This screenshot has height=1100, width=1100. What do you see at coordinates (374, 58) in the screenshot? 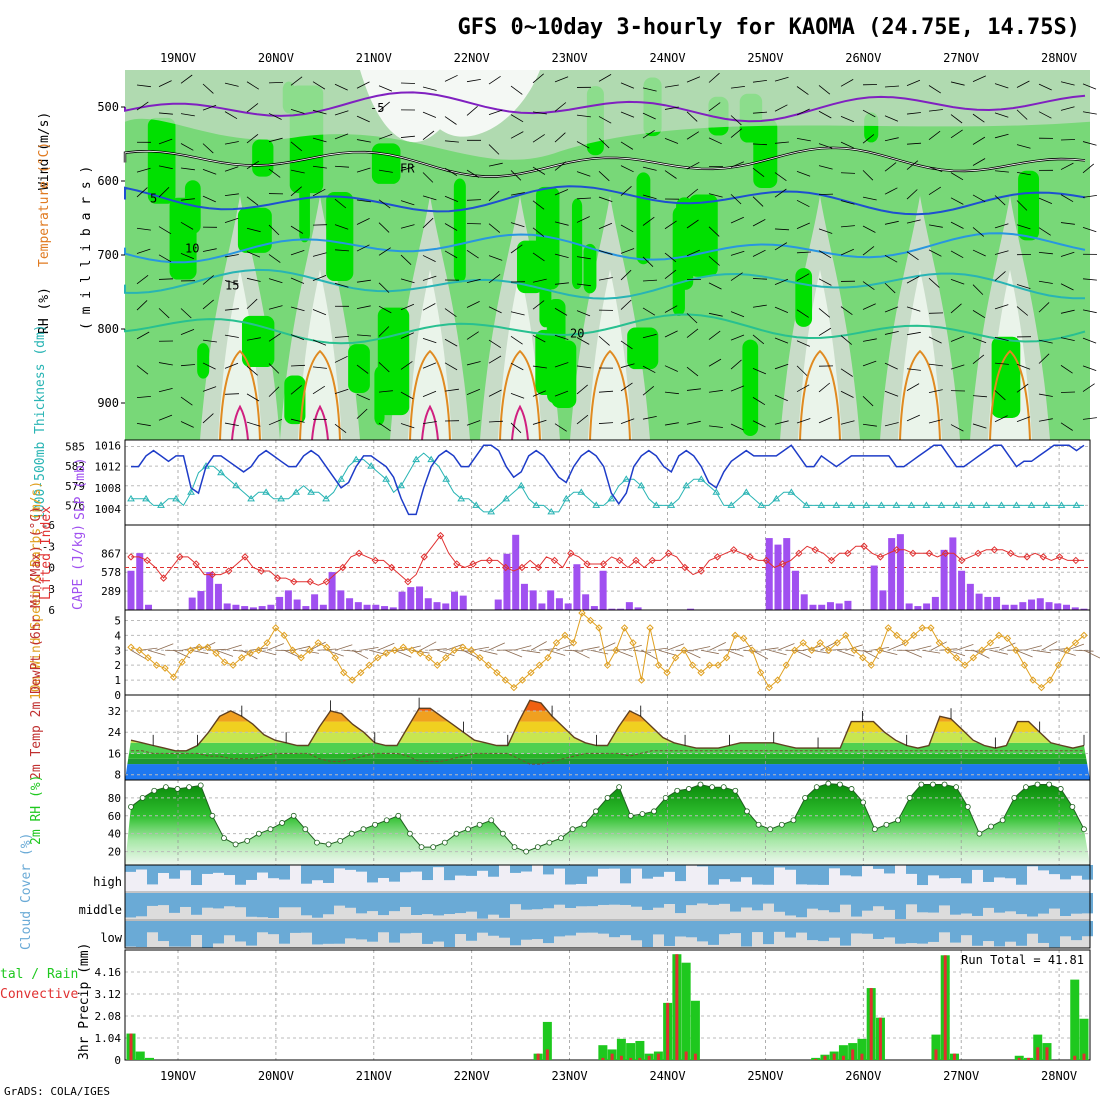
I see `top-date-label: 21NOV` at bounding box center [374, 58].